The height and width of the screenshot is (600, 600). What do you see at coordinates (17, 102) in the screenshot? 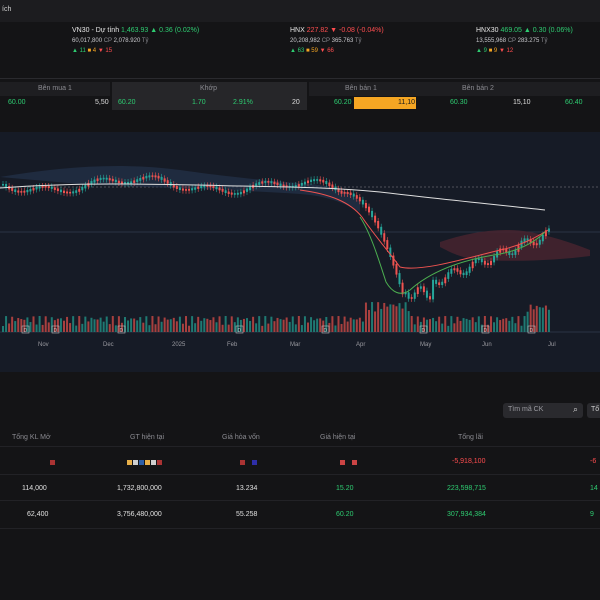
I see `buy-price: 60.00` at bounding box center [17, 102].